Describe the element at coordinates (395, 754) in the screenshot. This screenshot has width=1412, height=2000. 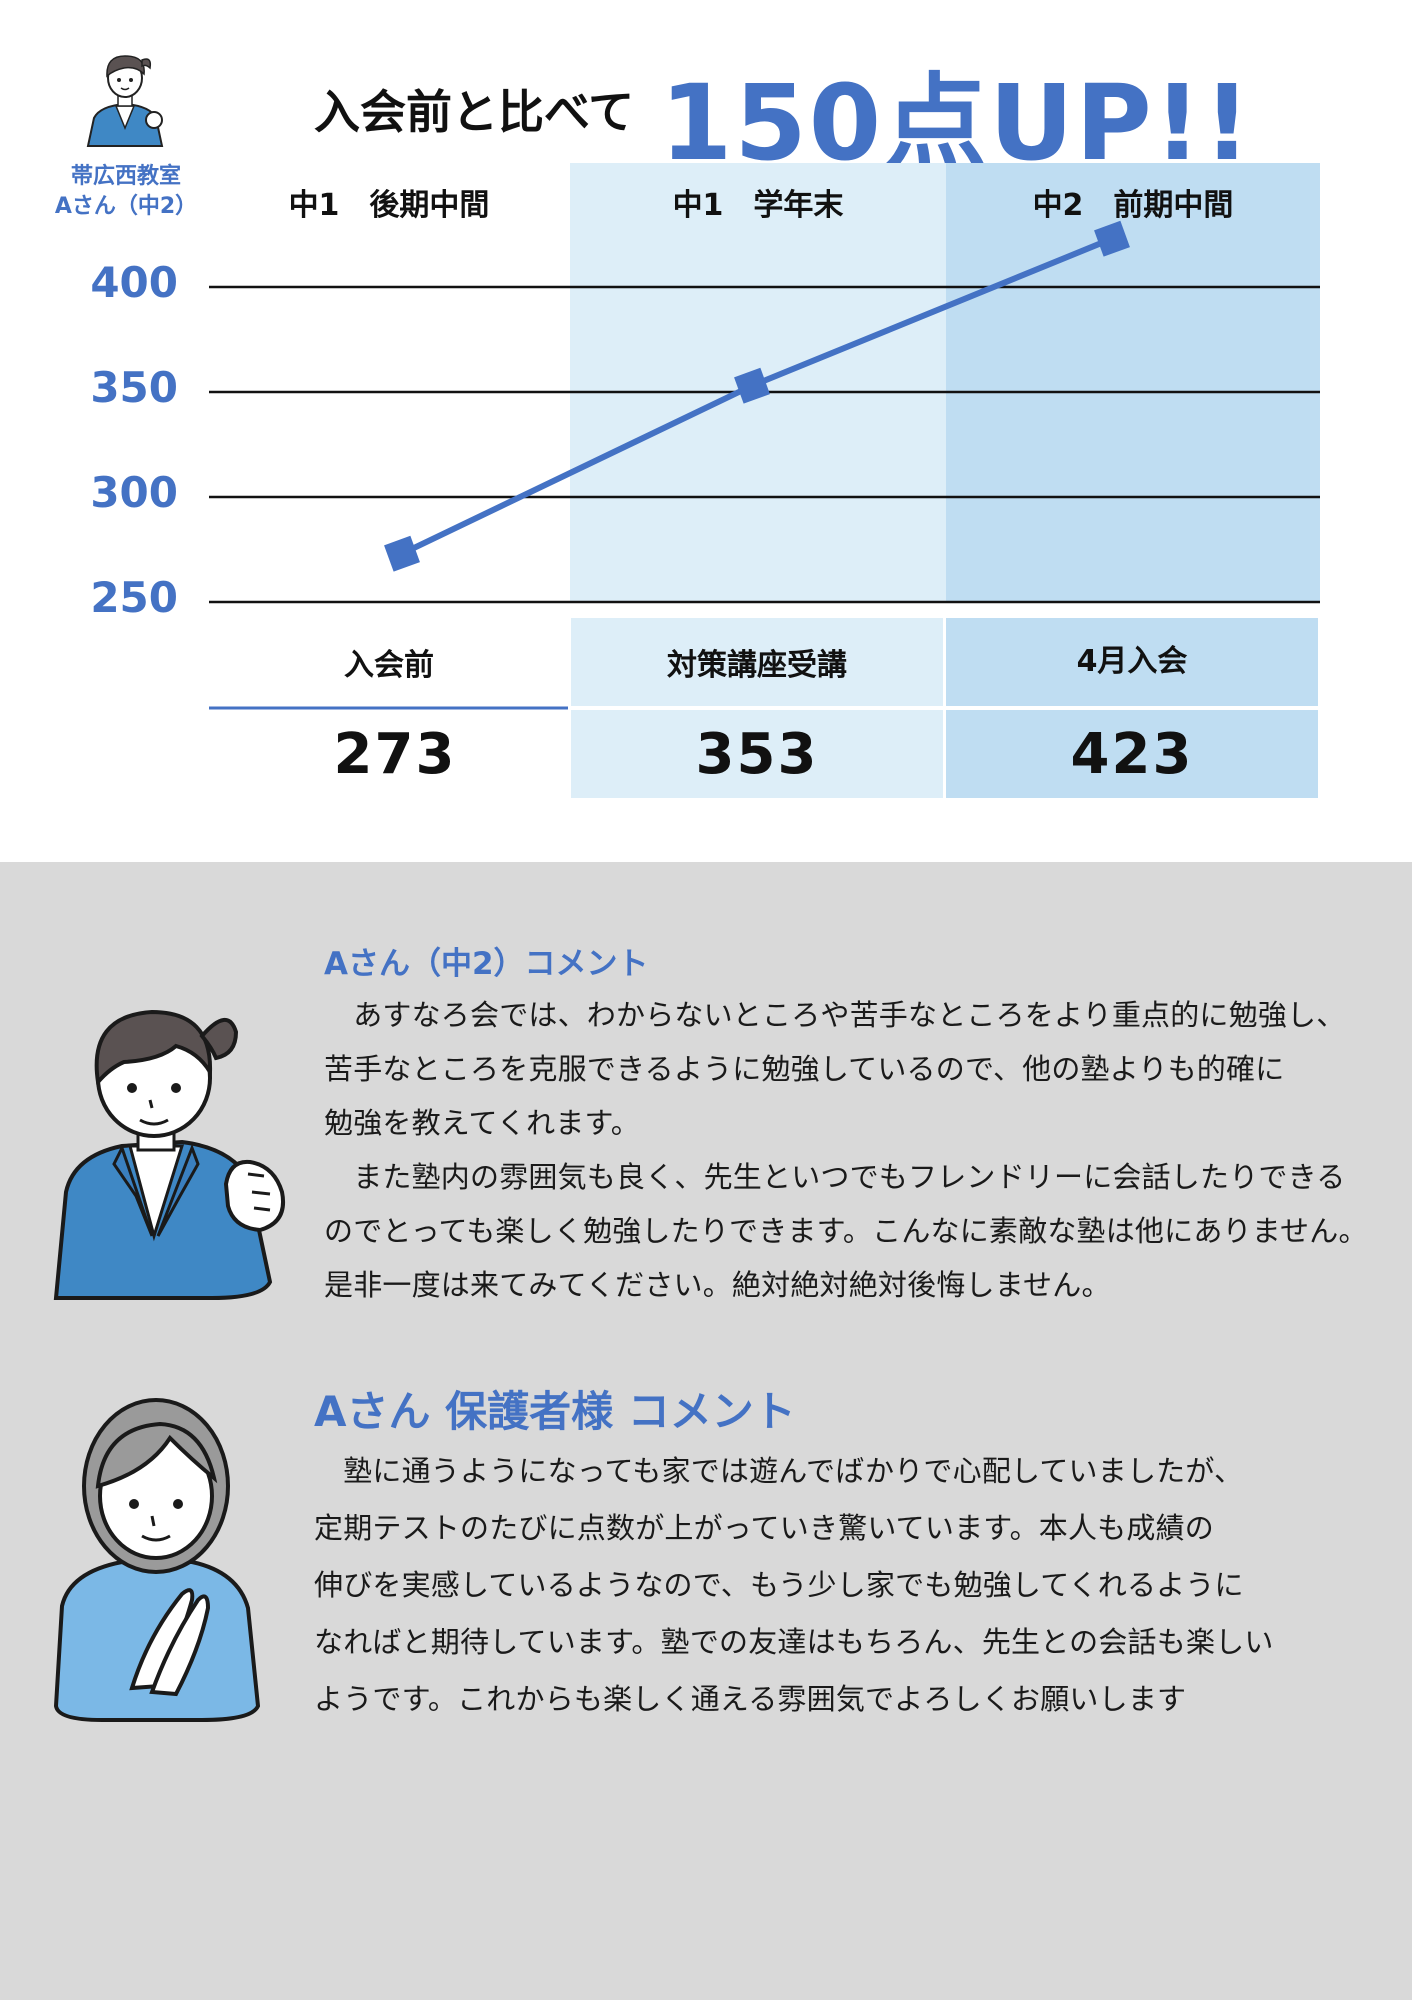
I see `score-value: 273` at that location.